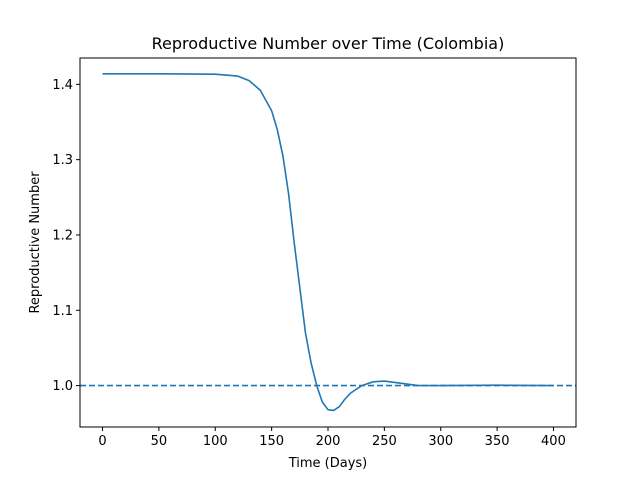 This screenshot has height=480, width=640. I want to click on x-tick-label-400: 400, so click(553, 441).